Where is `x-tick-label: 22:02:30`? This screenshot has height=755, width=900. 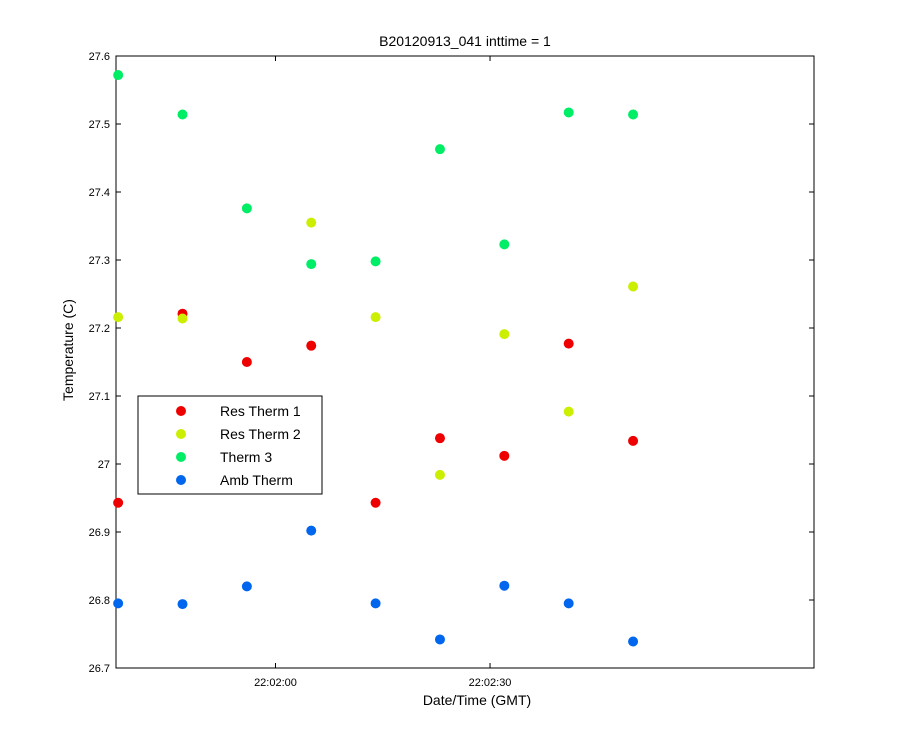 x-tick-label: 22:02:30 is located at coordinates (490, 683).